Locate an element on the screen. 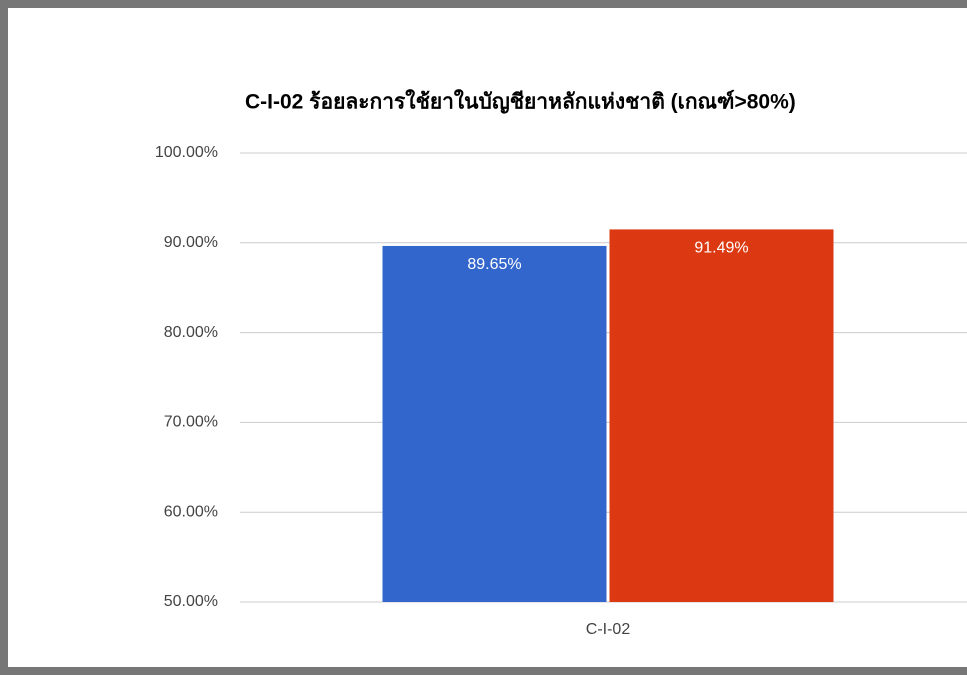 The image size is (967, 675). y-tick-label: 50.00% is located at coordinates (191, 601).